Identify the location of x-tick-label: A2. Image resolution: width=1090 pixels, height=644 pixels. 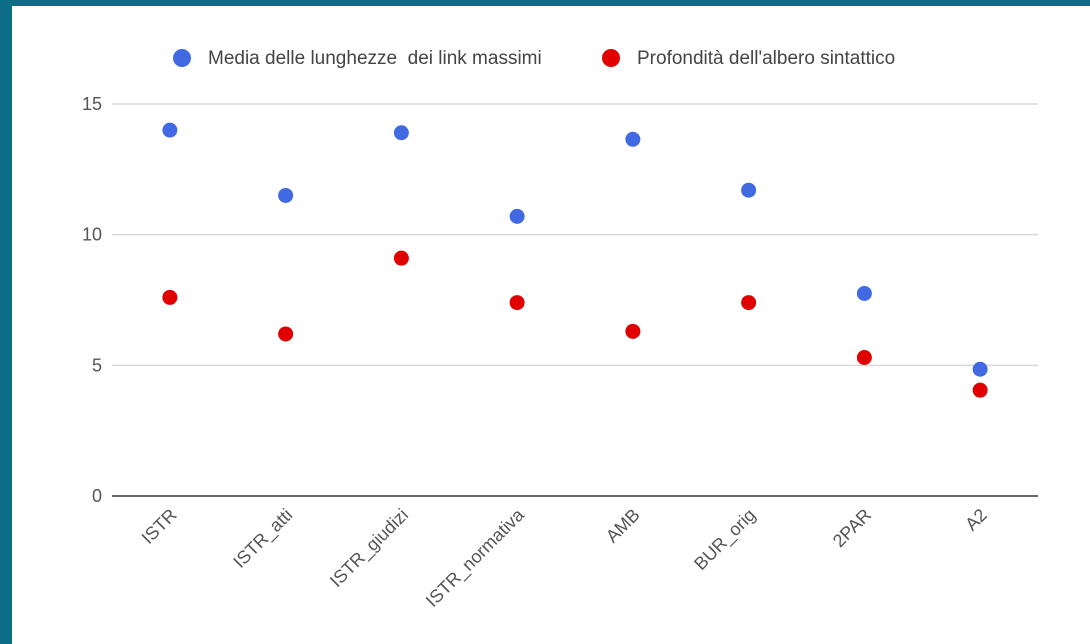
(976, 520).